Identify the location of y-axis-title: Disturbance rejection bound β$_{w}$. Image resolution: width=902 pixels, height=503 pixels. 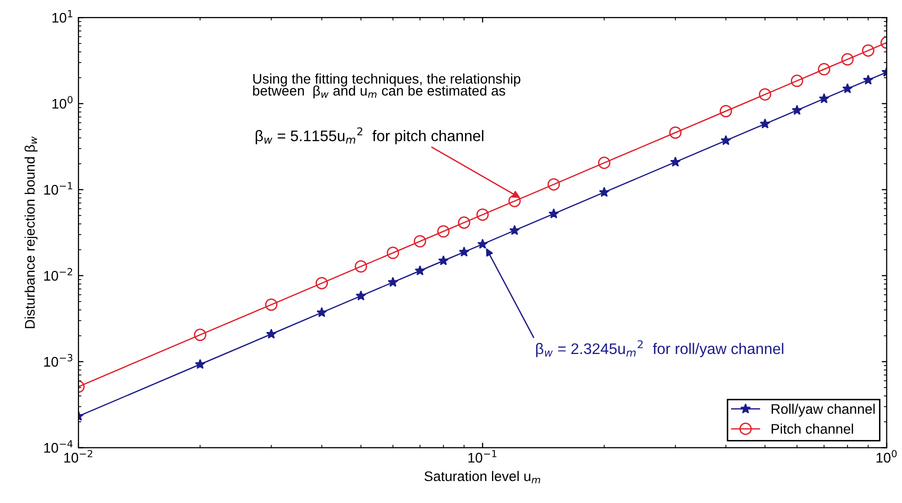
(31, 232).